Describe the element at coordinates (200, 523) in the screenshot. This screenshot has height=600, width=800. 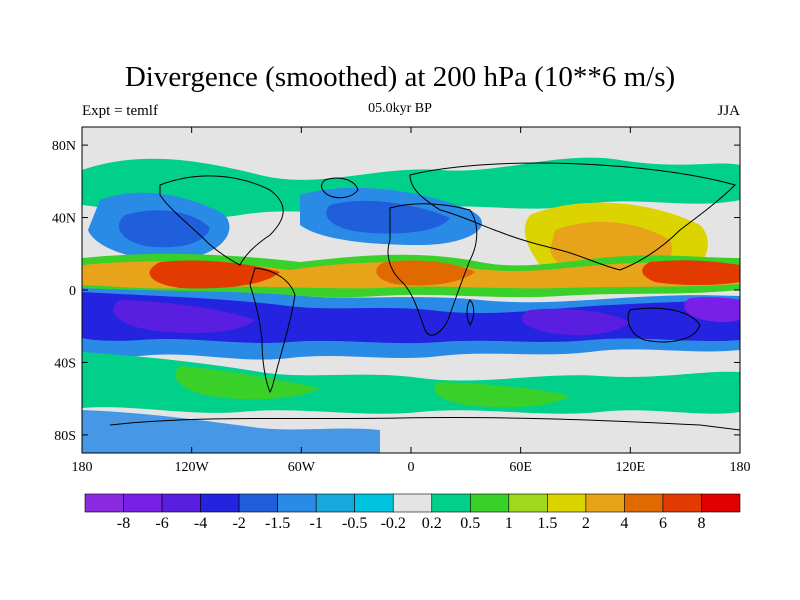
I see `colorbar-label: -4` at that location.